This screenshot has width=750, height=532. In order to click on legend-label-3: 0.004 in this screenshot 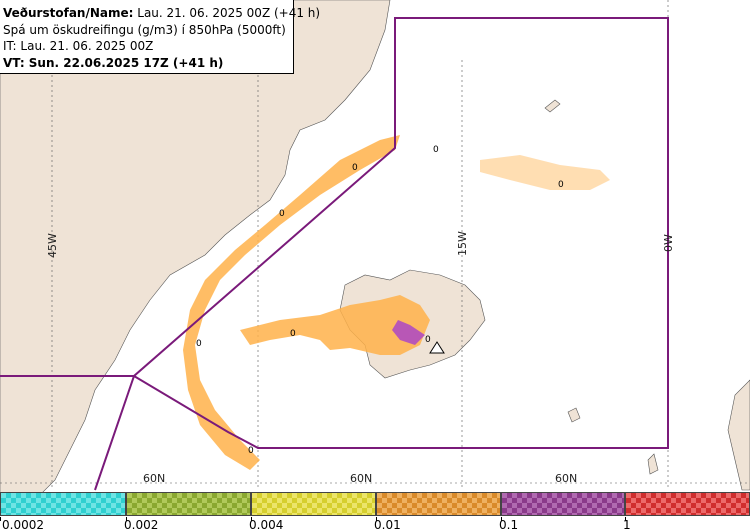, I will do `click(266, 525)`.